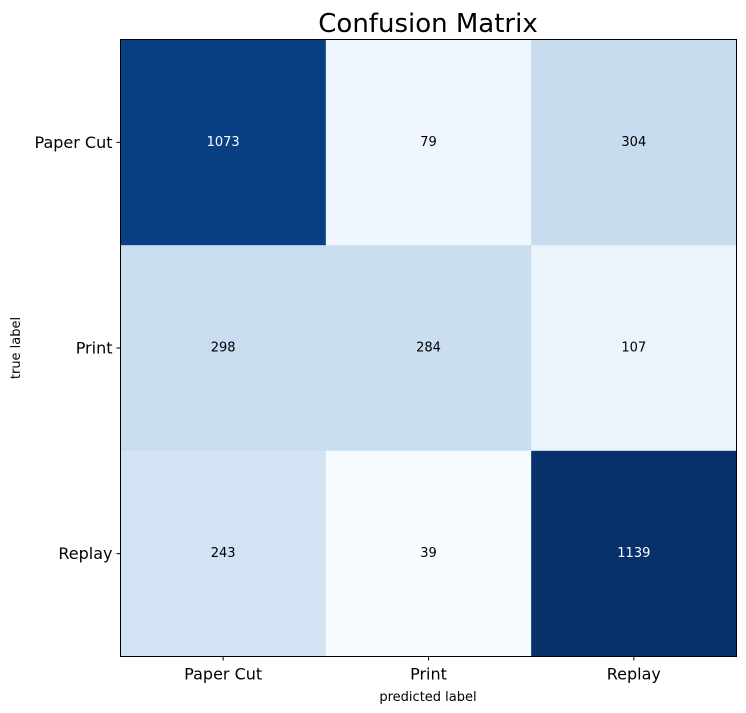 The image size is (746, 713). Describe the element at coordinates (428, 674) in the screenshot. I see `x-tick-label: Print` at that location.